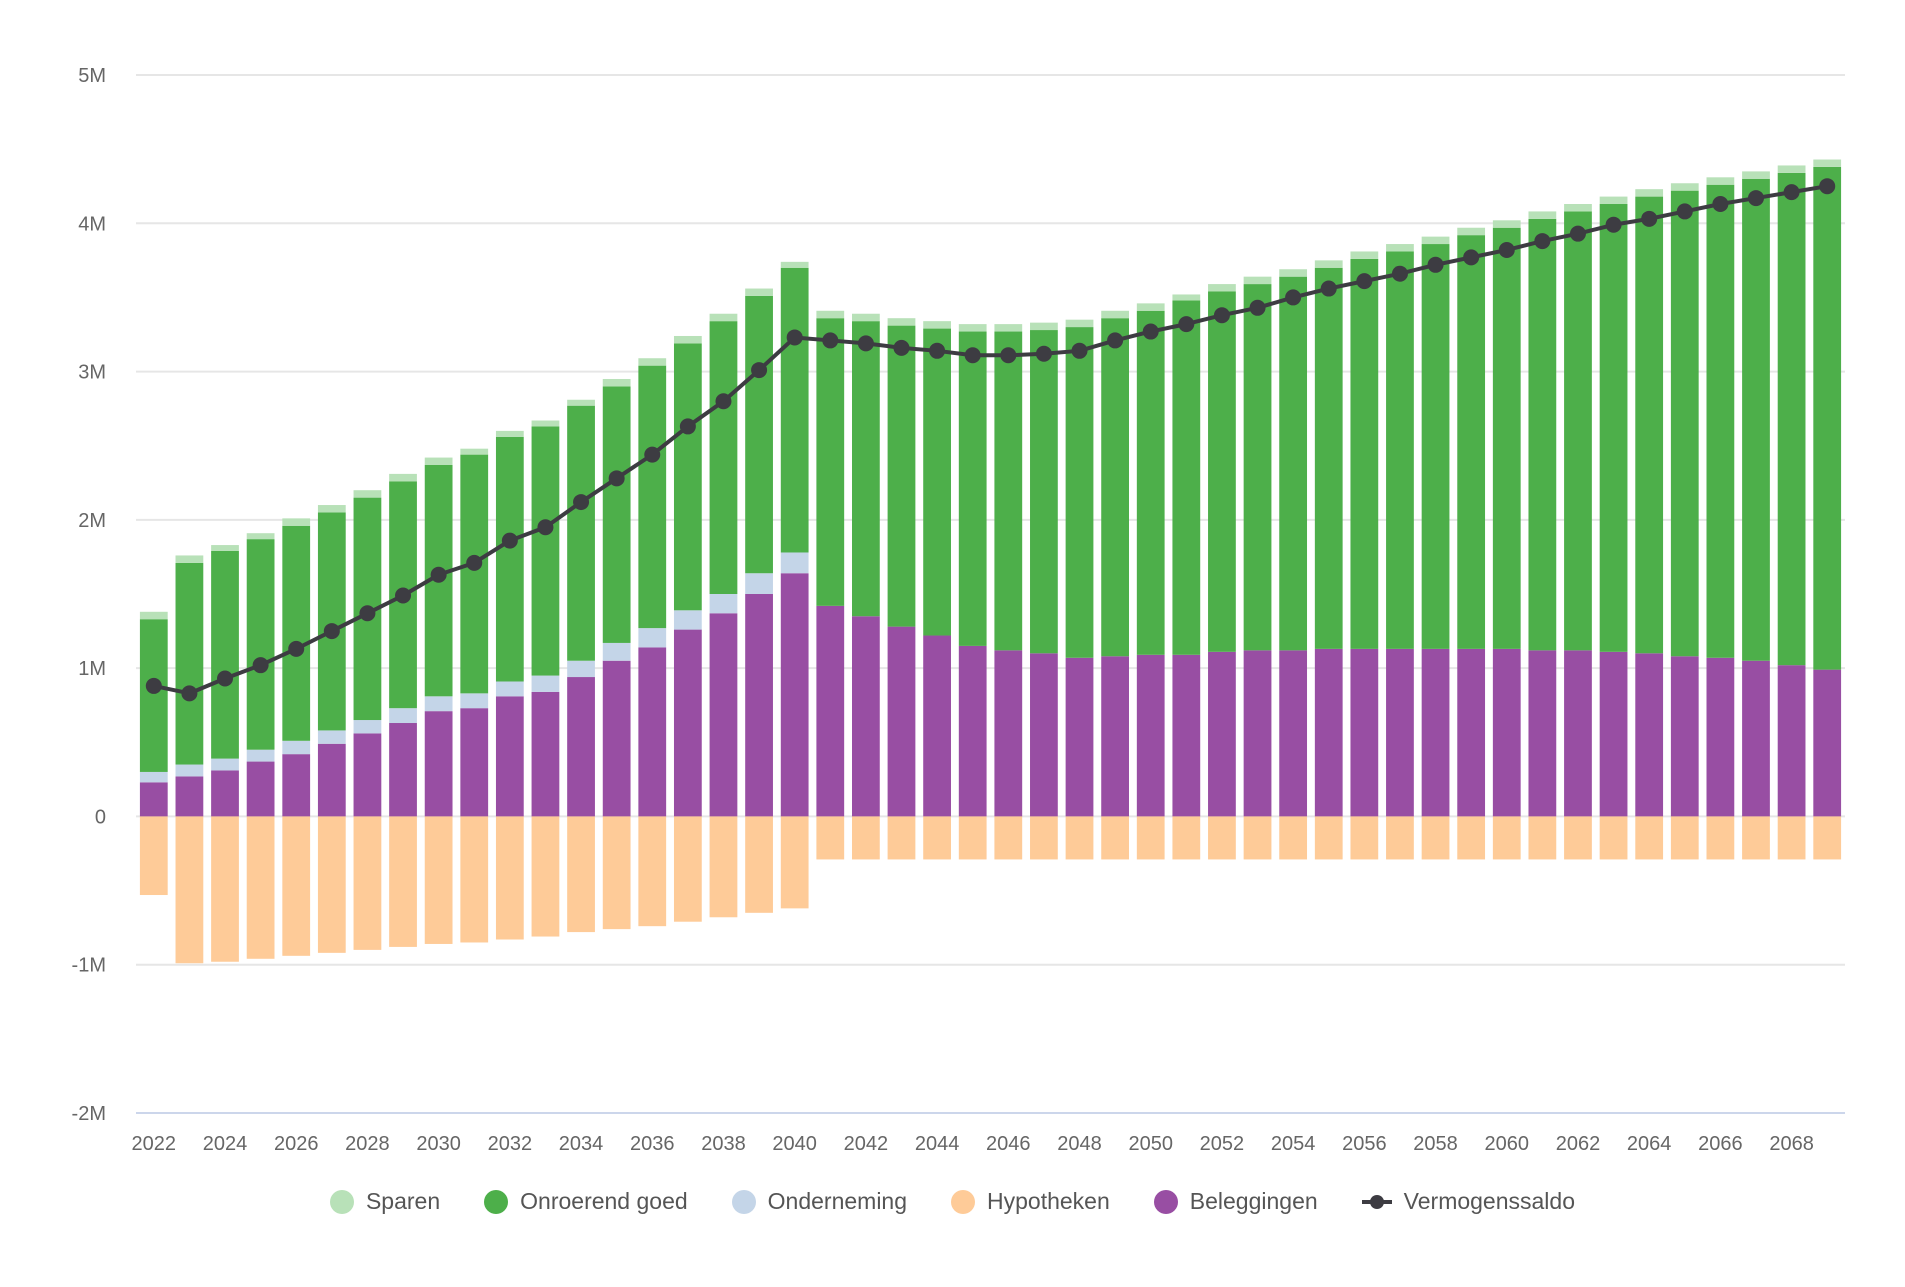  I want to click on bar-hypotheken-2048, so click(1079, 838).